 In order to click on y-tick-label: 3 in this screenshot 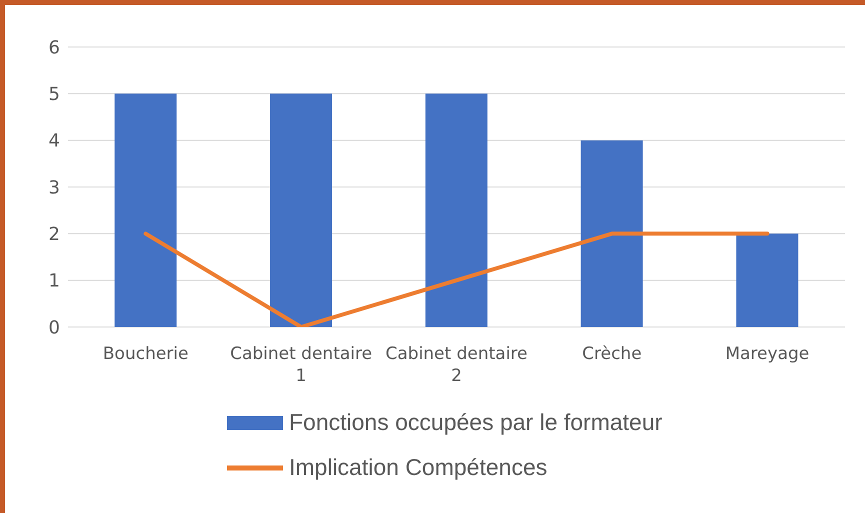, I will do `click(54, 187)`.